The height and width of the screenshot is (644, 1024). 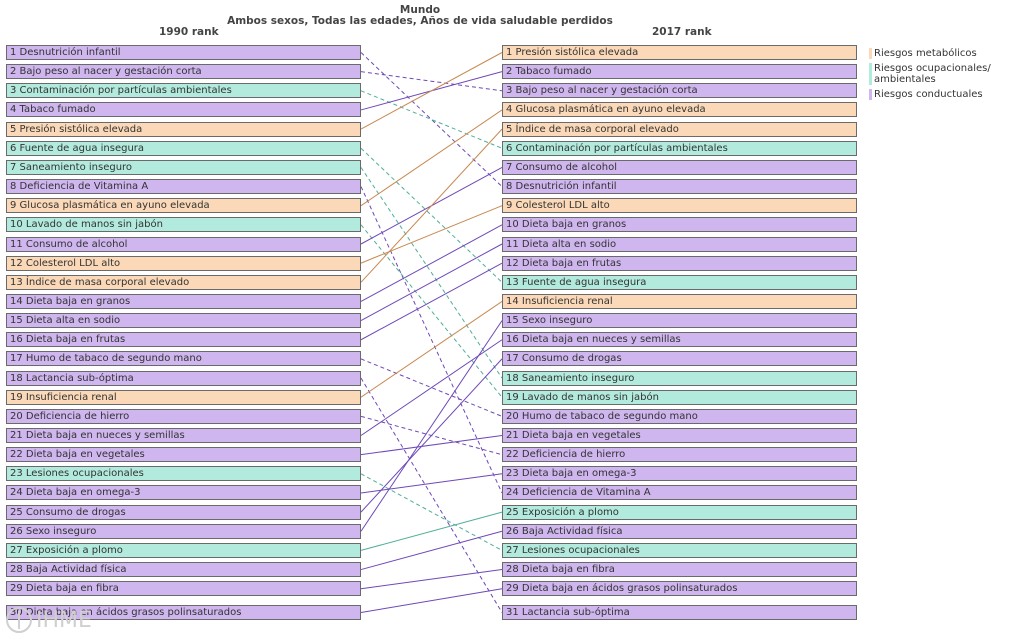 I want to click on left-rank-item: 12 Colesterol LDL alto, so click(x=183, y=263).